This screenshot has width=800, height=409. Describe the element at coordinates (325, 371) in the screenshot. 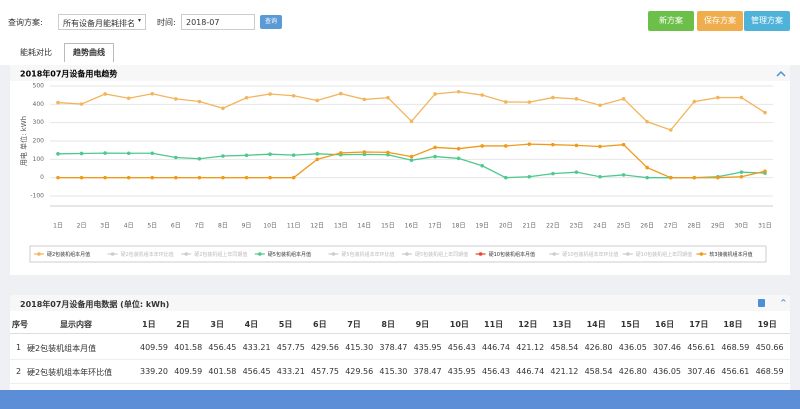

I see `table-cell: 457.75` at that location.